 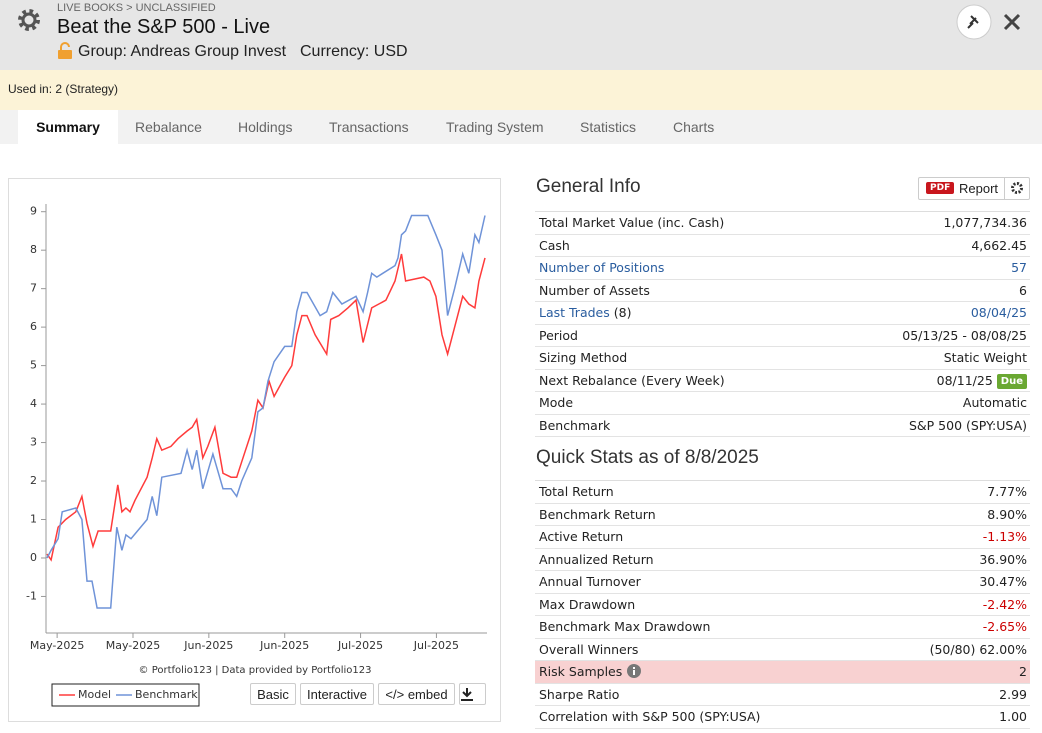 I want to click on interactive-button: Interactive, so click(x=337, y=694).